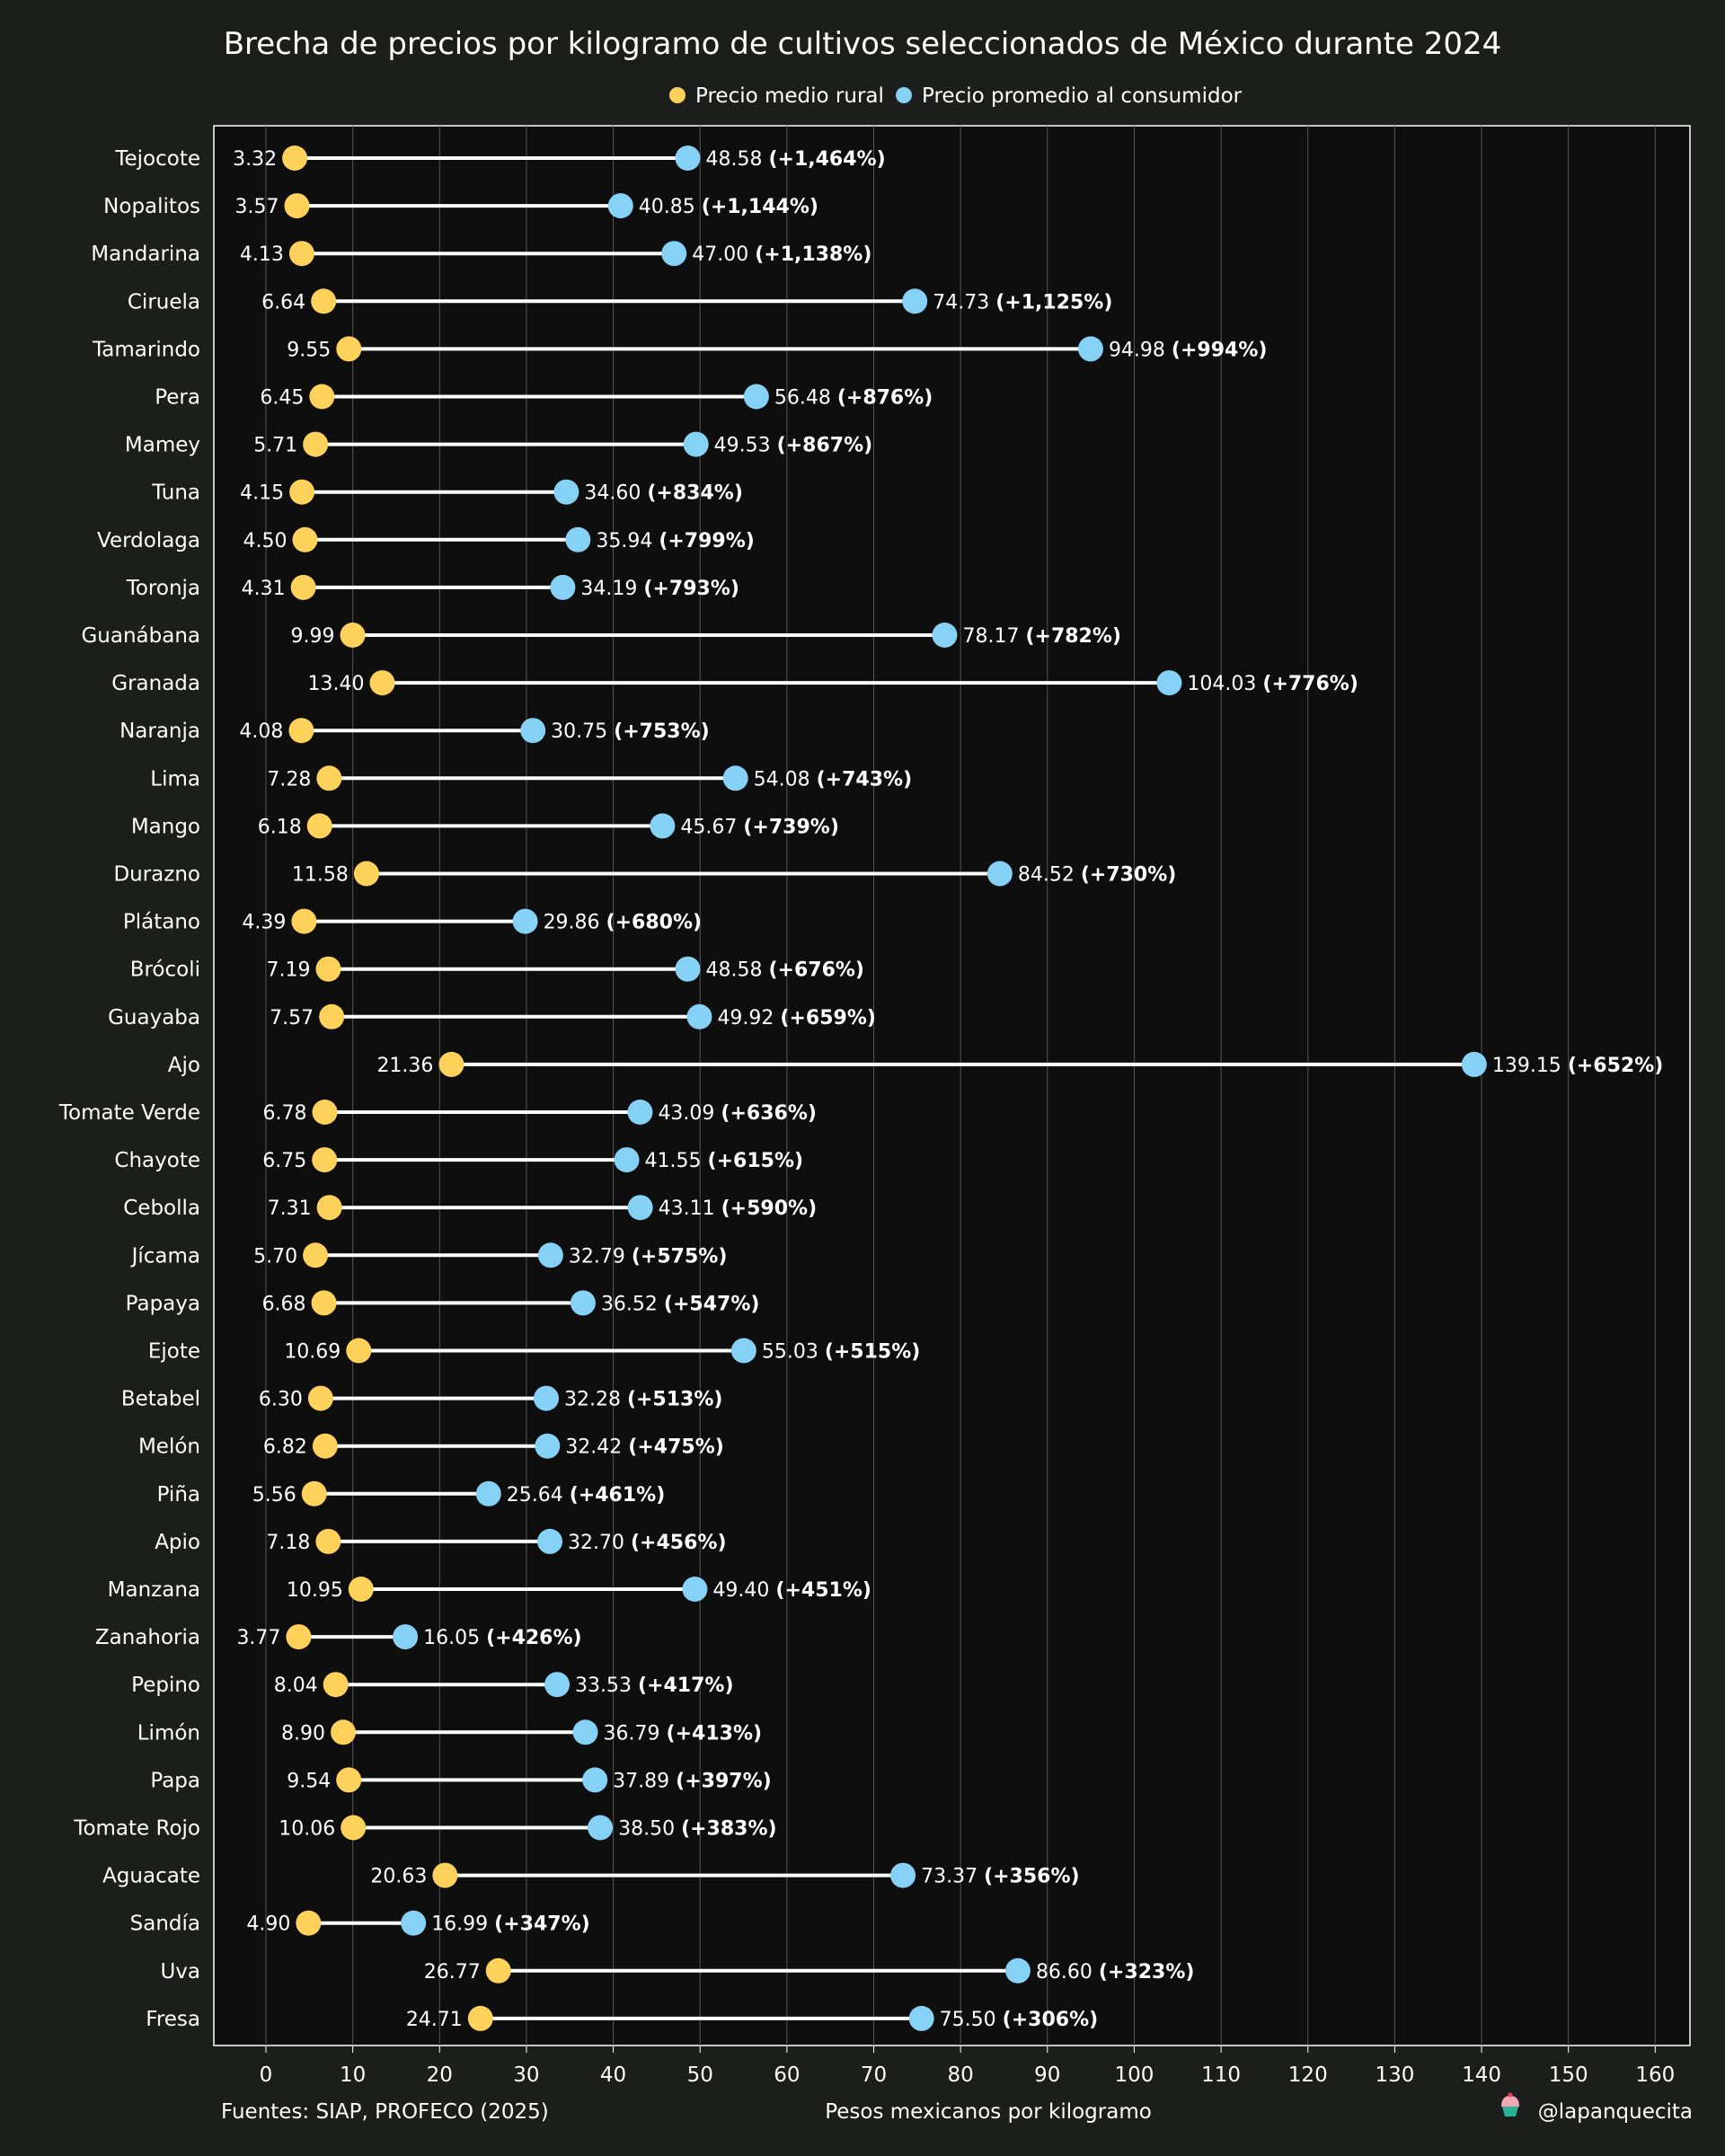  Describe the element at coordinates (1053, 302) in the screenshot. I see `percent-increase-label: (+1,125%)` at that location.